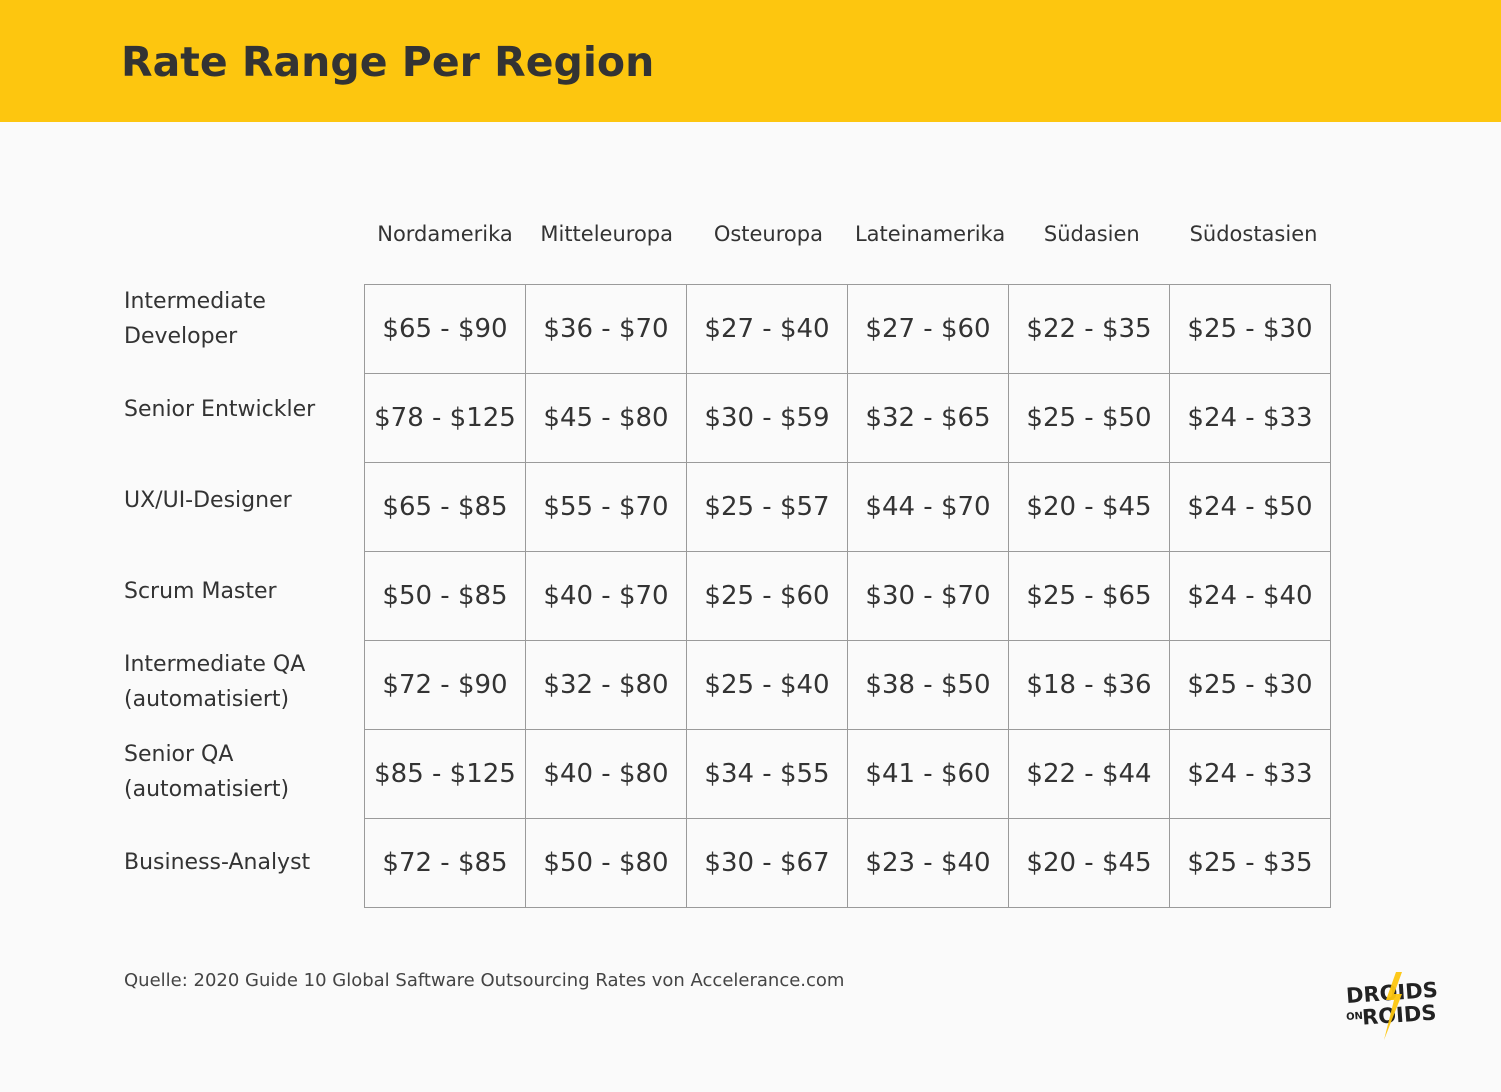  Describe the element at coordinates (1089, 596) in the screenshot. I see `rate-cell: $25 - $65` at that location.